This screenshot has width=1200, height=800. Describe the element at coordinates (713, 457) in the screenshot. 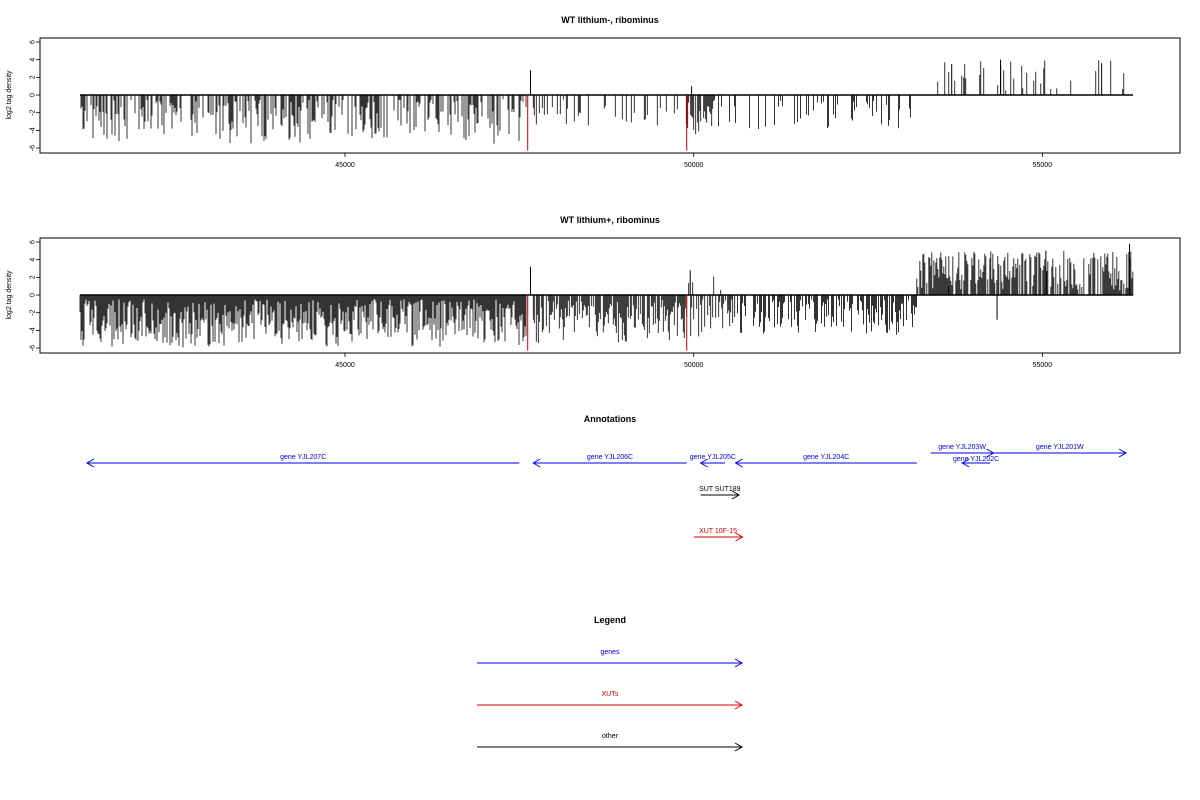

I see `feature-label: gene YJL205C` at that location.